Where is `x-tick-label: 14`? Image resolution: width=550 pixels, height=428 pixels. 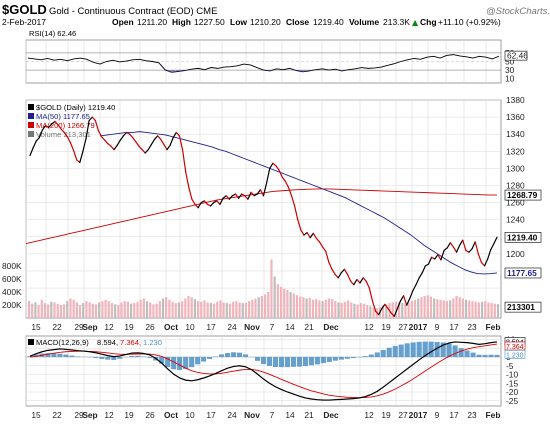
x-tick-label: 14 is located at coordinates (290, 415).